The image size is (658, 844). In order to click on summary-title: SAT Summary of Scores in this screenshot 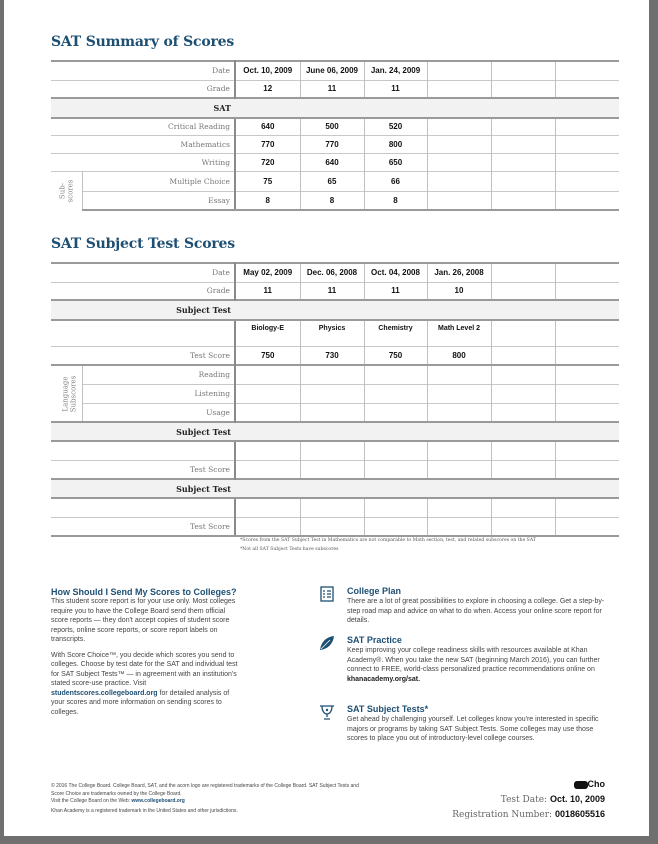, I will do `click(143, 42)`.